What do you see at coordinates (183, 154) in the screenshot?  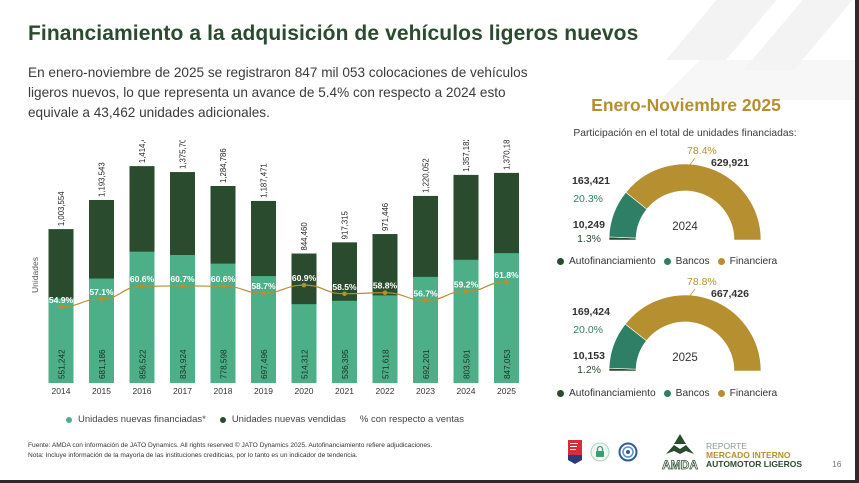 I see `label-sold-2017: 1,375,709` at bounding box center [183, 154].